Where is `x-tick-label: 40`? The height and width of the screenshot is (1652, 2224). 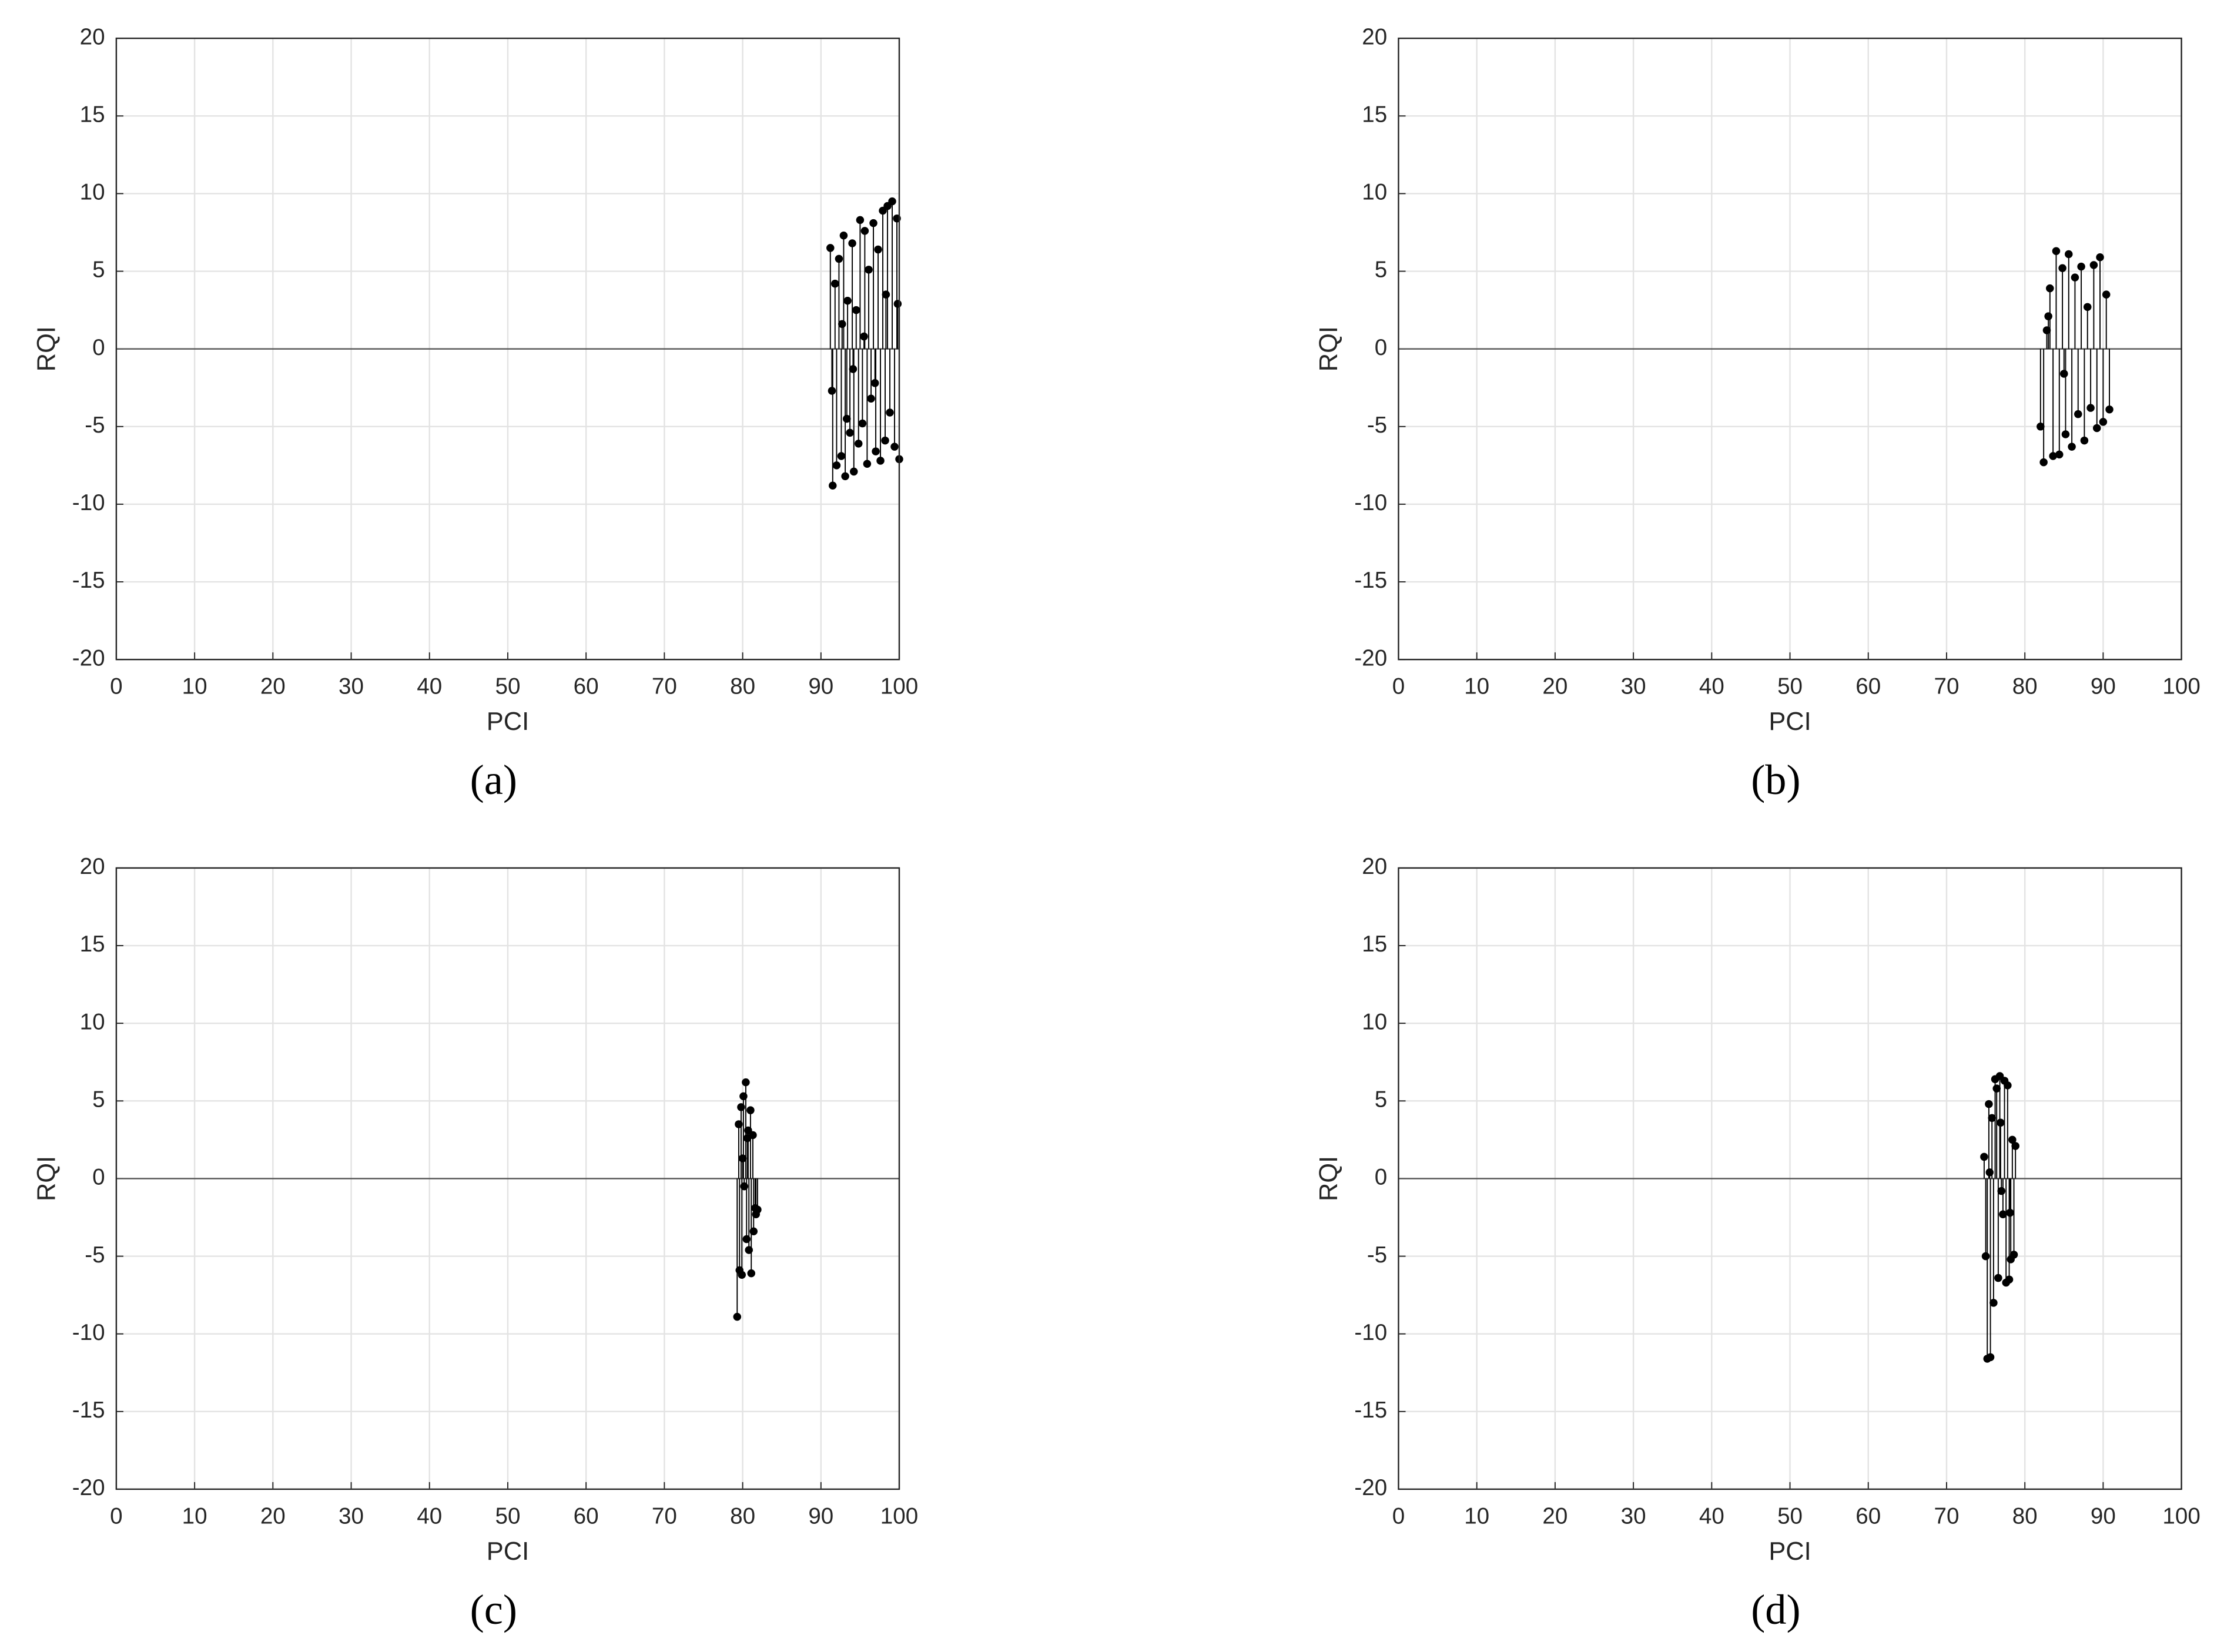
x-tick-label: 40 is located at coordinates (1712, 686).